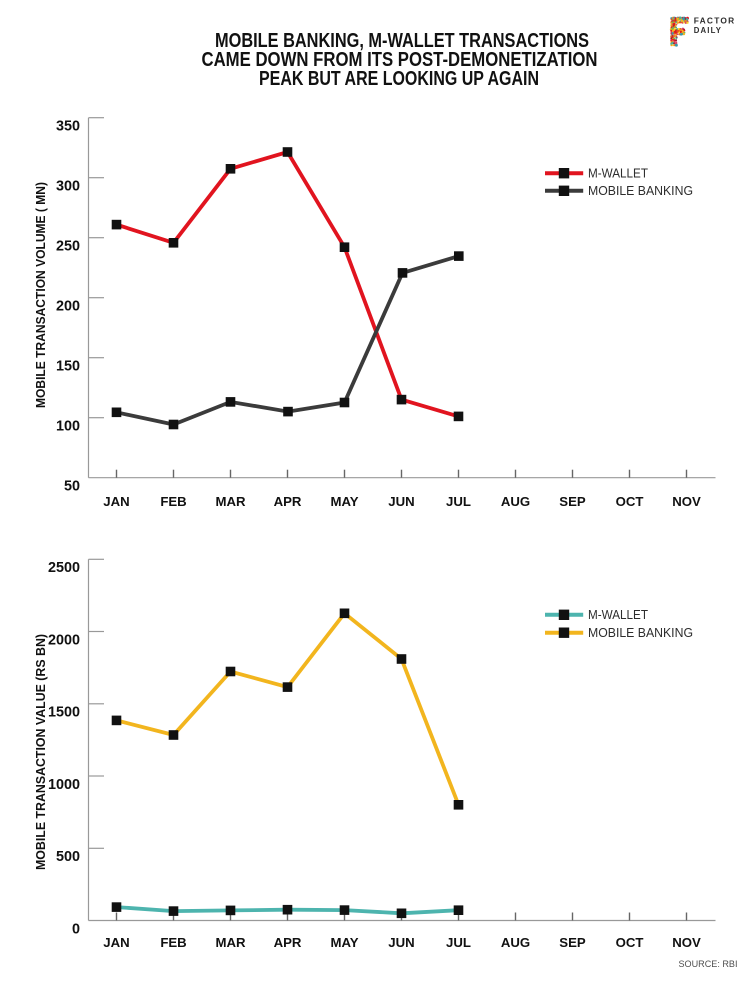 The height and width of the screenshot is (1000, 750). What do you see at coordinates (68, 127) in the screenshot?
I see `svg-text: 350` at bounding box center [68, 127].